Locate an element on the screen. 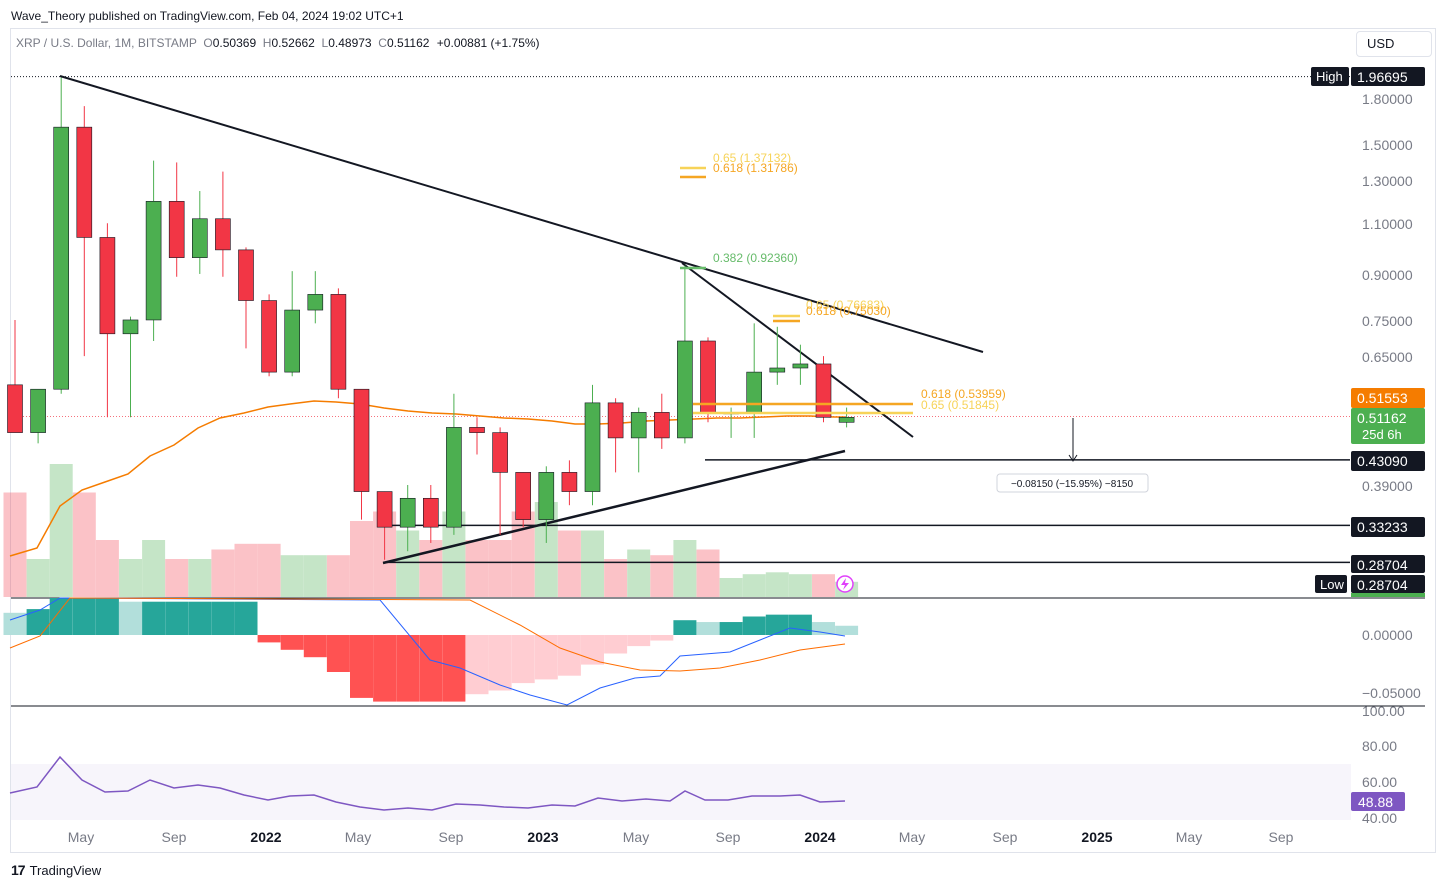 This screenshot has width=1446, height=888. low-value: 0.48973 is located at coordinates (350, 43).